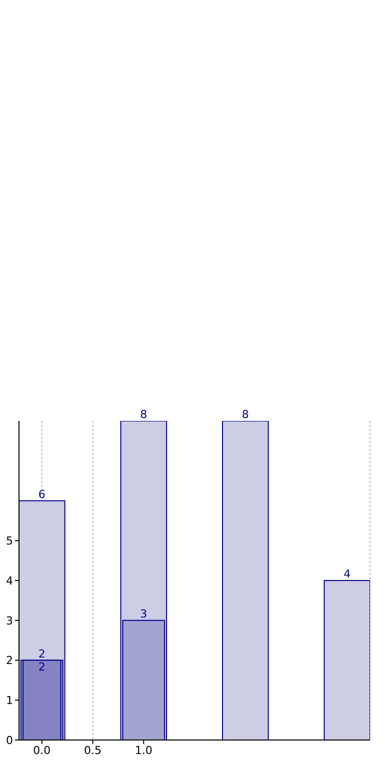 The image size is (390, 780). I want to click on y-tick-label: 2, so click(9, 661).